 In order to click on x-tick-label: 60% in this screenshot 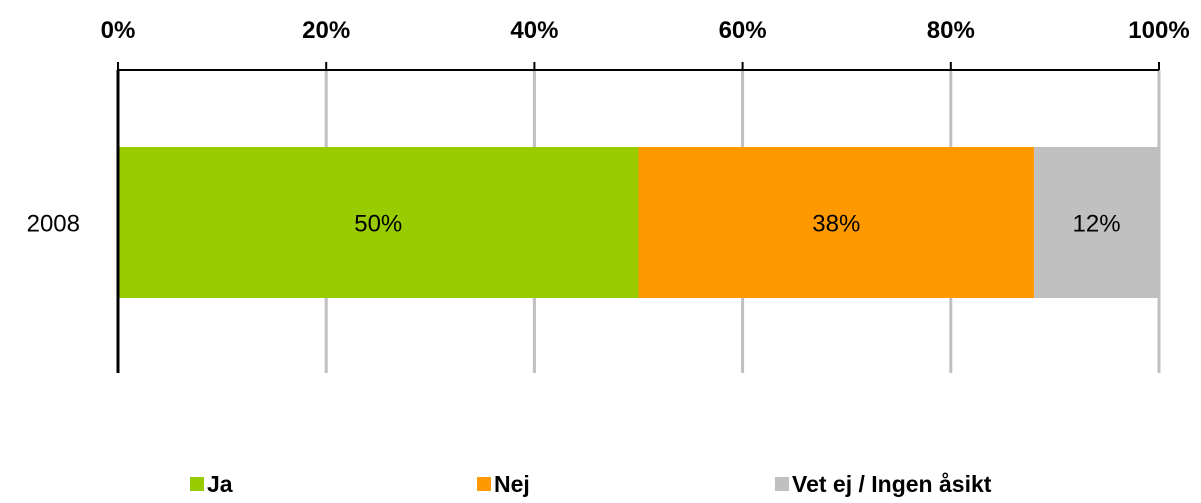, I will do `click(743, 30)`.